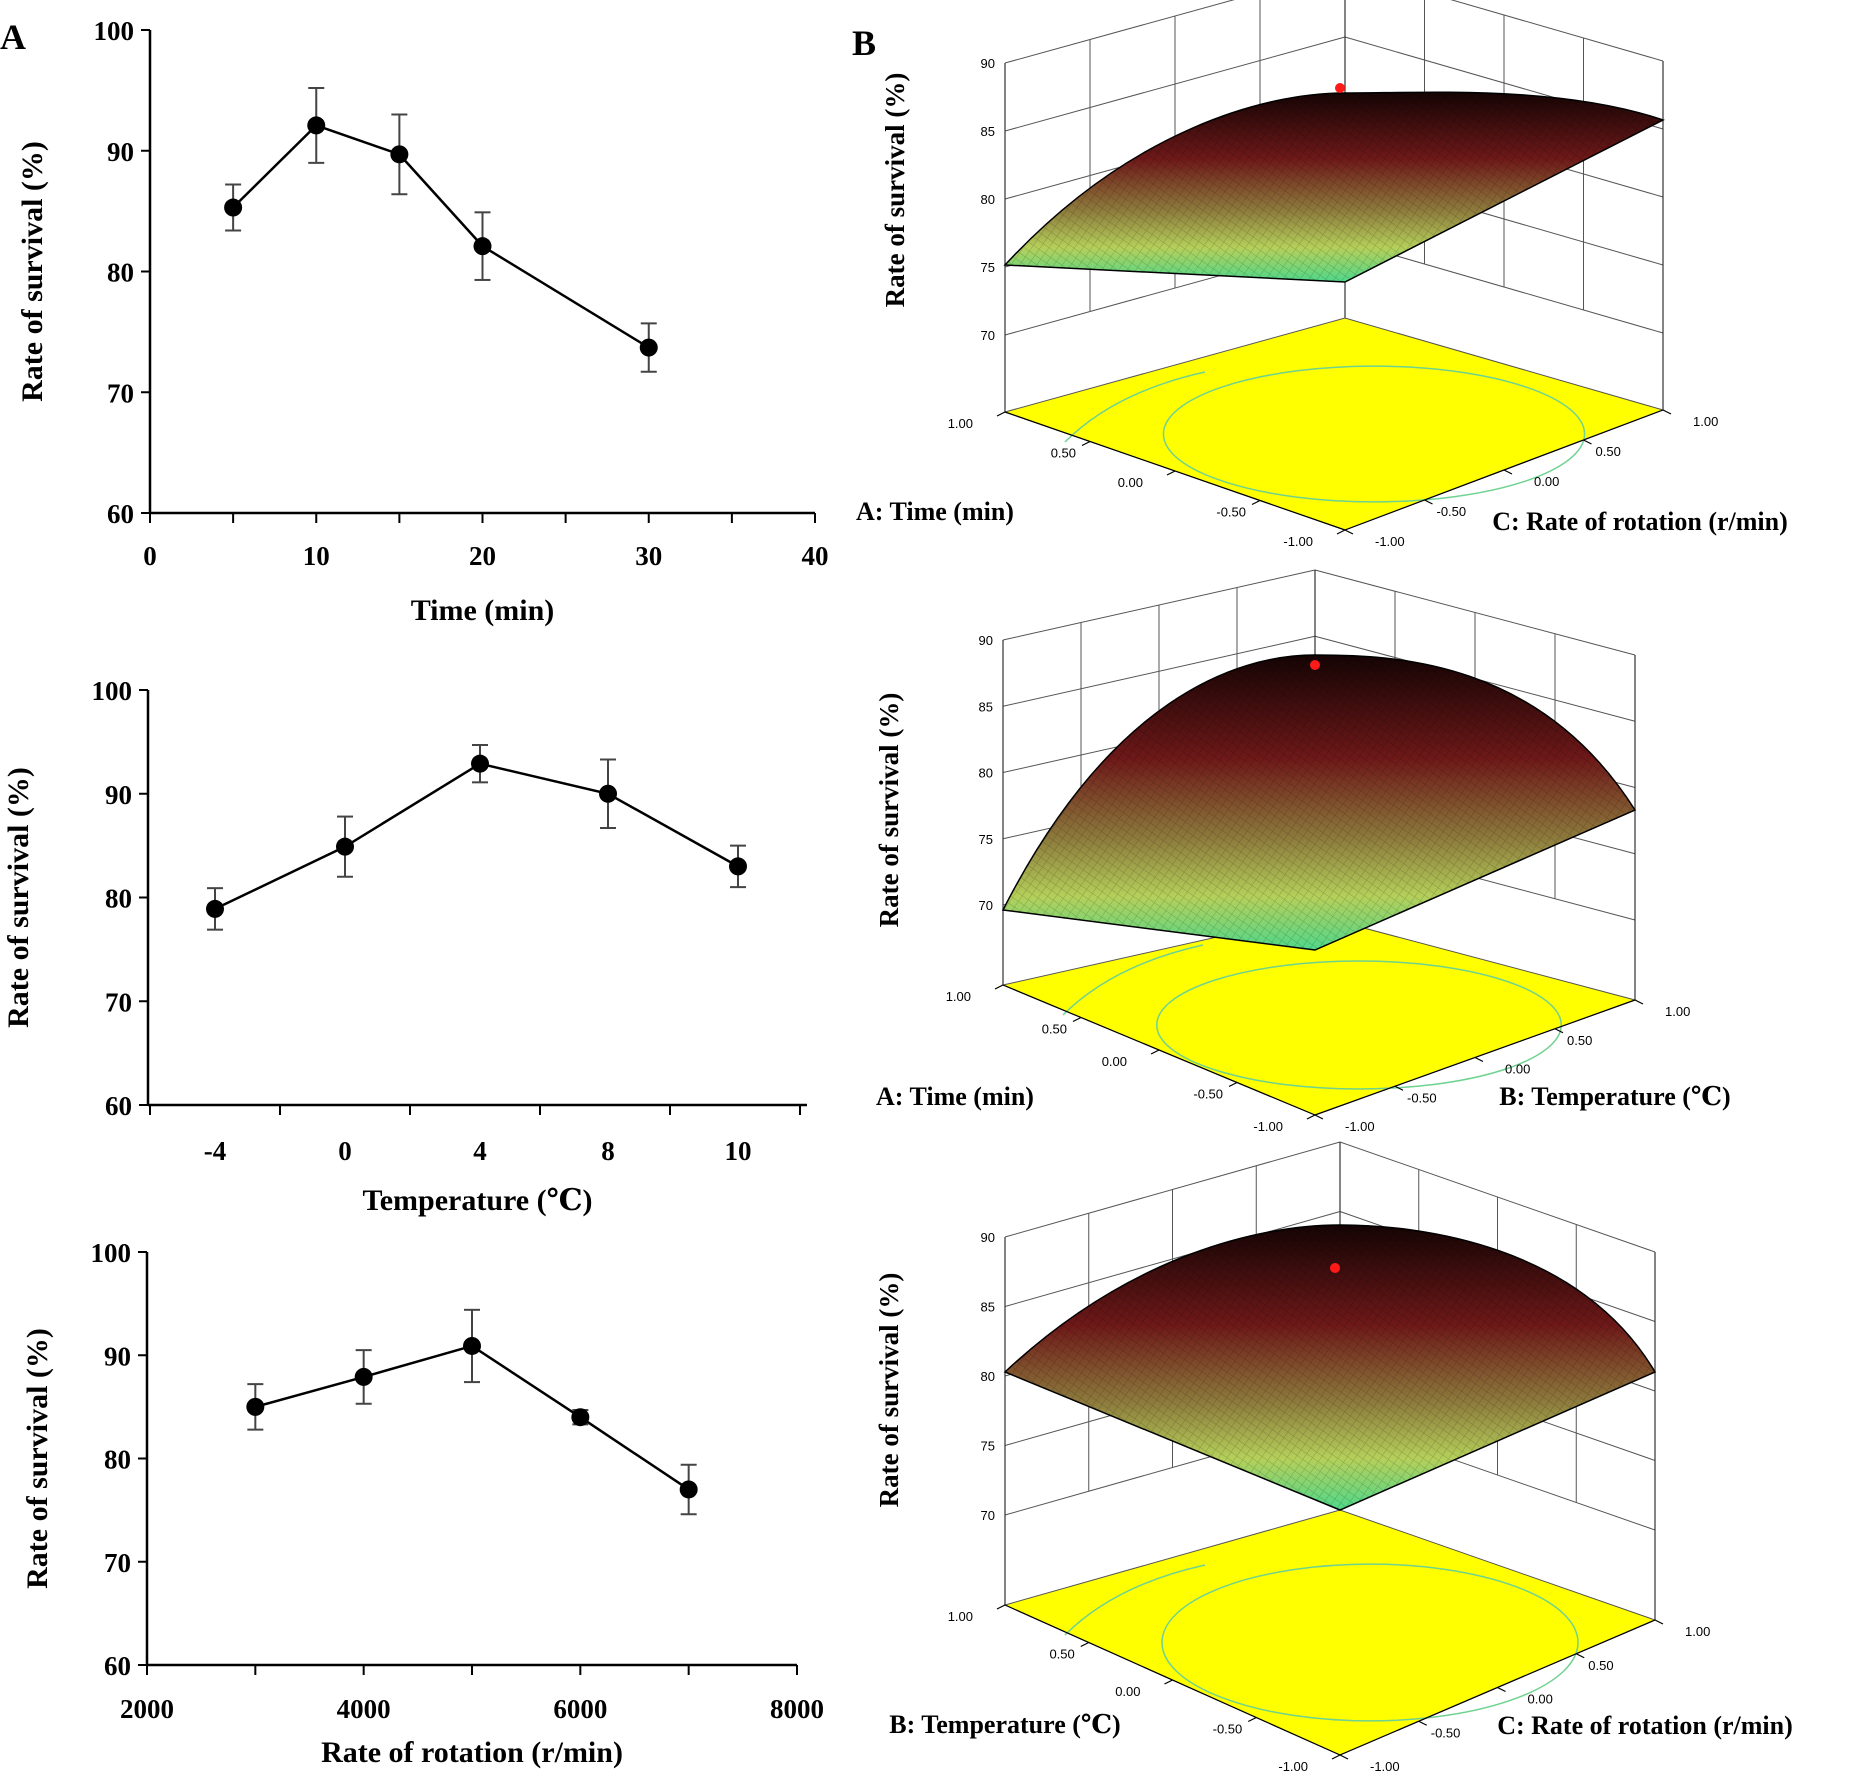 This screenshot has height=1771, width=1862. I want to click on right-axis-tick-label: -0.50, so click(1422, 1097).